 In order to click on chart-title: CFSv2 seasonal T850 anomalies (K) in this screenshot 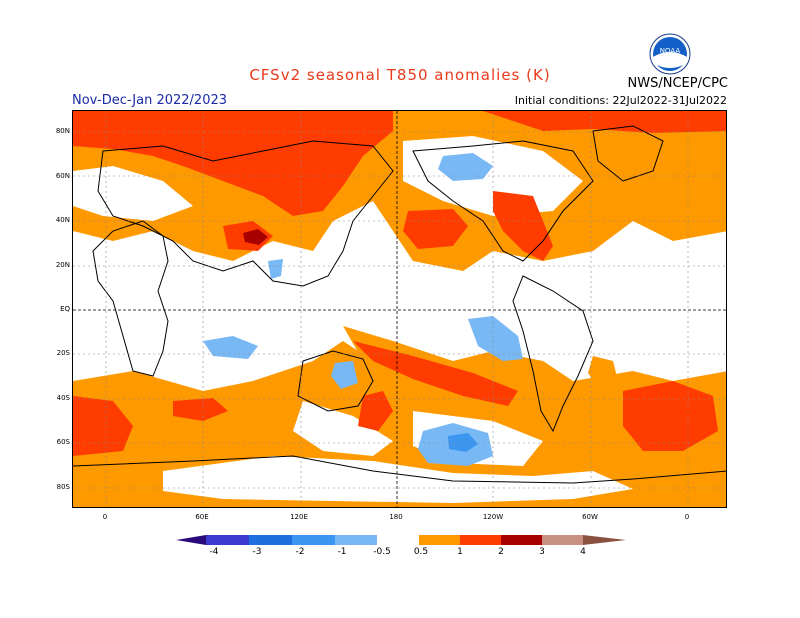, I will do `click(400, 75)`.